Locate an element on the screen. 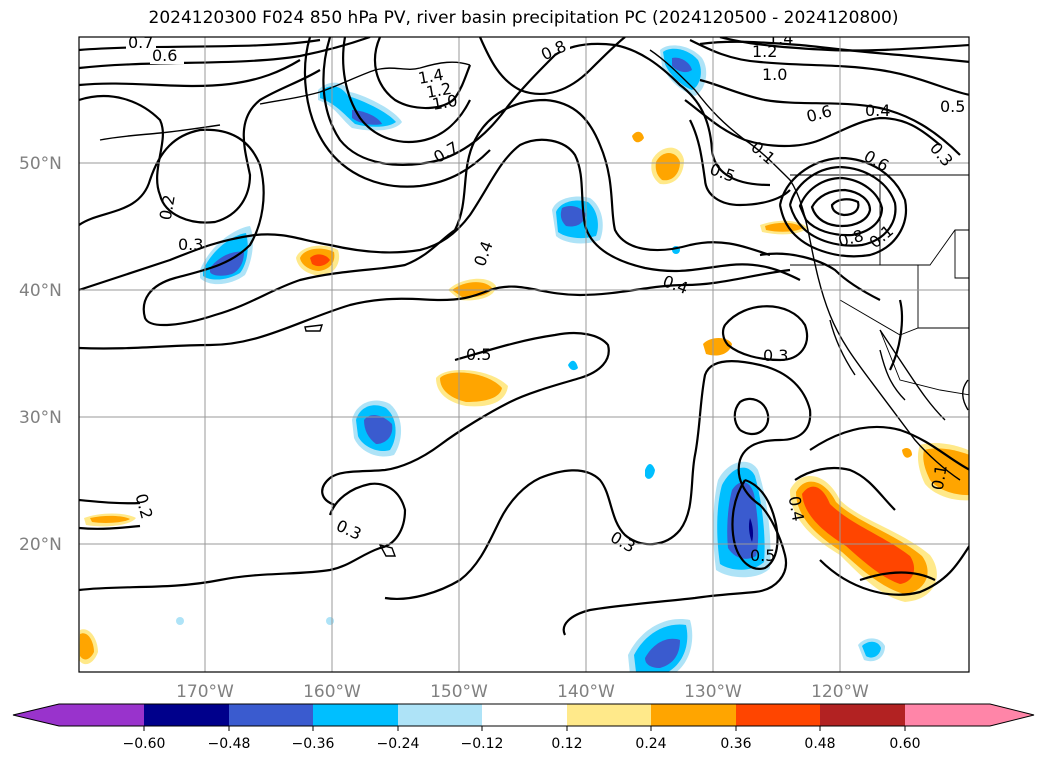 This screenshot has height=765, width=1047. lat-label: 30°N is located at coordinates (40, 418).